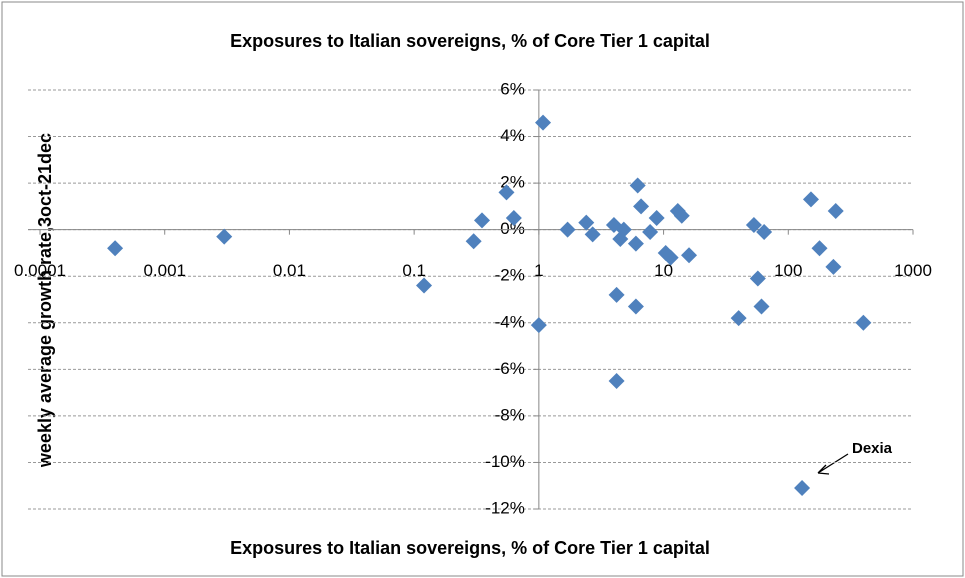  I want to click on x-tick-label: 0.0001, so click(40, 270).